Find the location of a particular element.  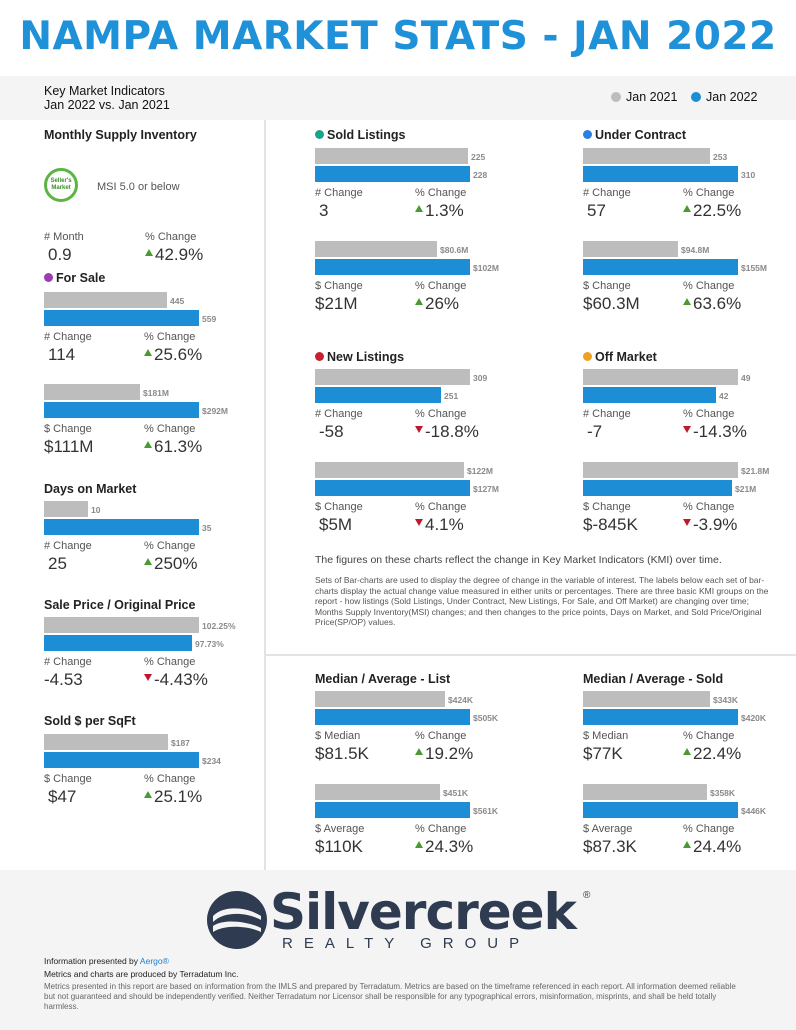

bar-label-jan-2021: 445 is located at coordinates (177, 301).